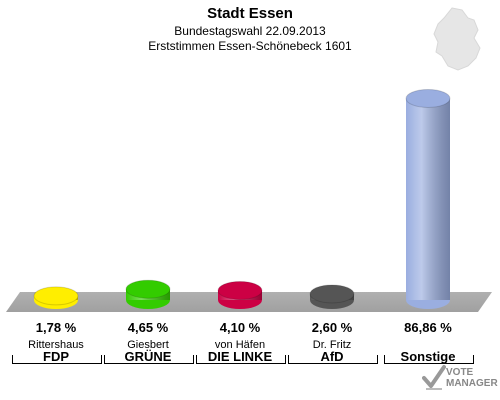 This screenshot has width=500, height=400. I want to click on value-label-afd: 2,60 %, so click(332, 327).